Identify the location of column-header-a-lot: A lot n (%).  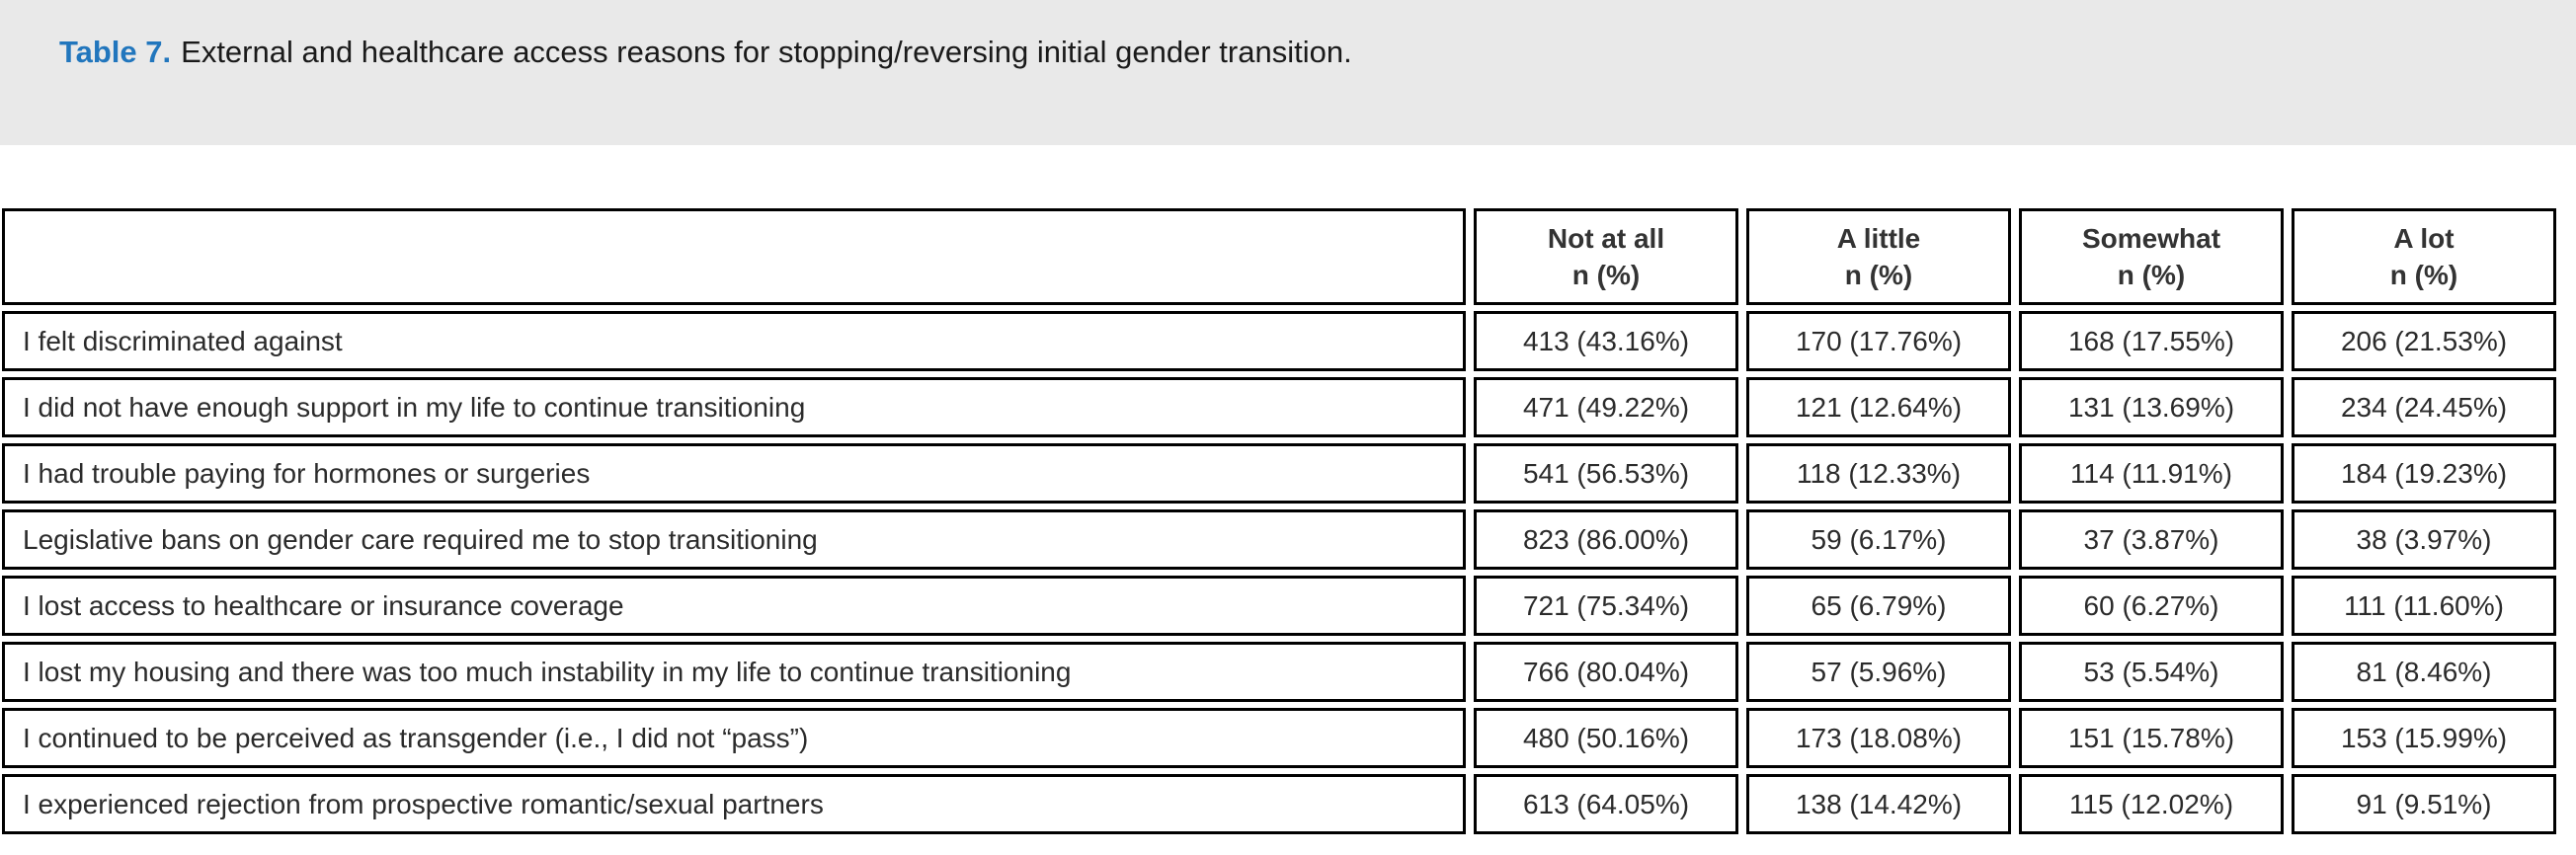
(2424, 256).